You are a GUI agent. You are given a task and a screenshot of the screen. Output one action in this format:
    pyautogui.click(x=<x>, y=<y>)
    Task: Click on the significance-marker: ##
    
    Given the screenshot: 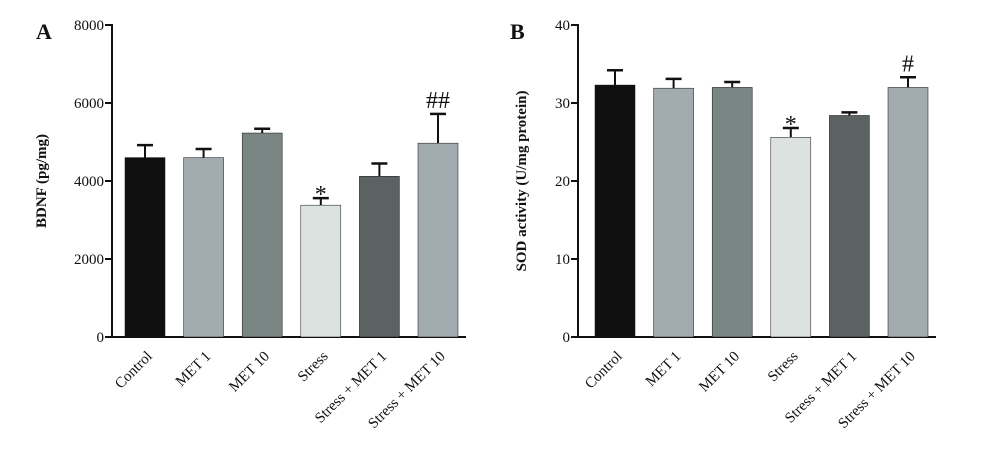 What is the action you would take?
    pyautogui.click(x=438, y=101)
    